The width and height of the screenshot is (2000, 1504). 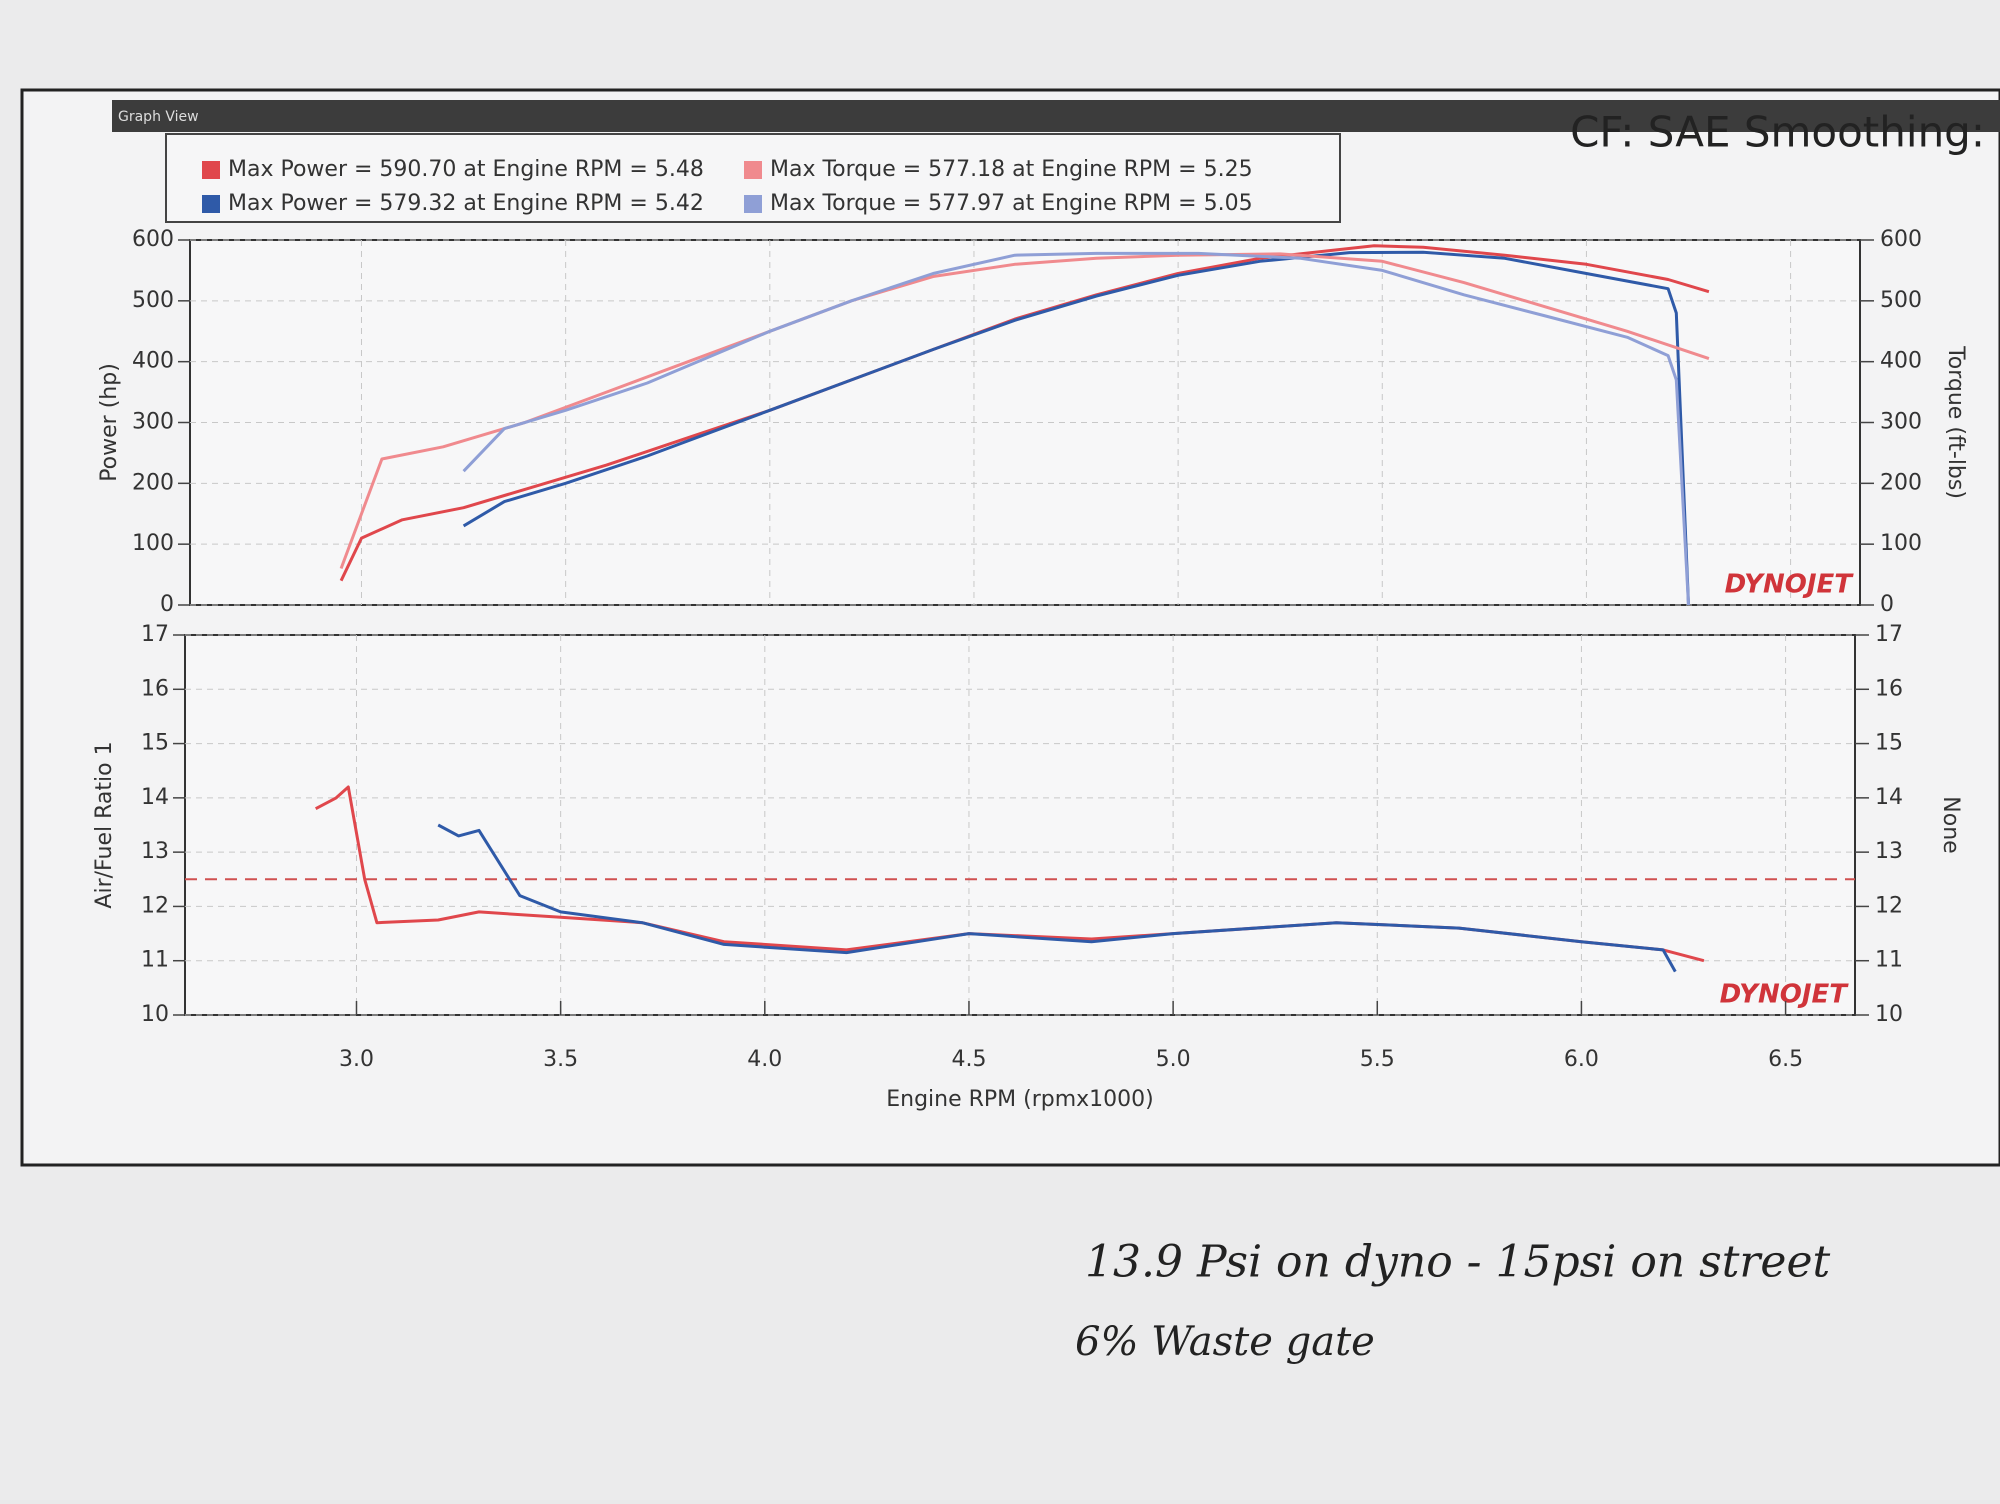 What do you see at coordinates (153, 543) in the screenshot?
I see `y-tick-label: 100` at bounding box center [153, 543].